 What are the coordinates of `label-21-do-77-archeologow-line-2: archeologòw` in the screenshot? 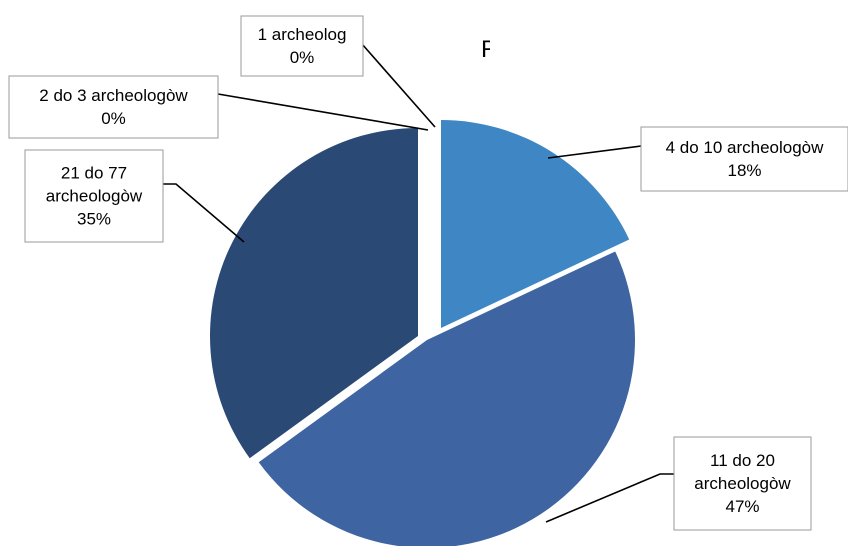 It's located at (94, 196).